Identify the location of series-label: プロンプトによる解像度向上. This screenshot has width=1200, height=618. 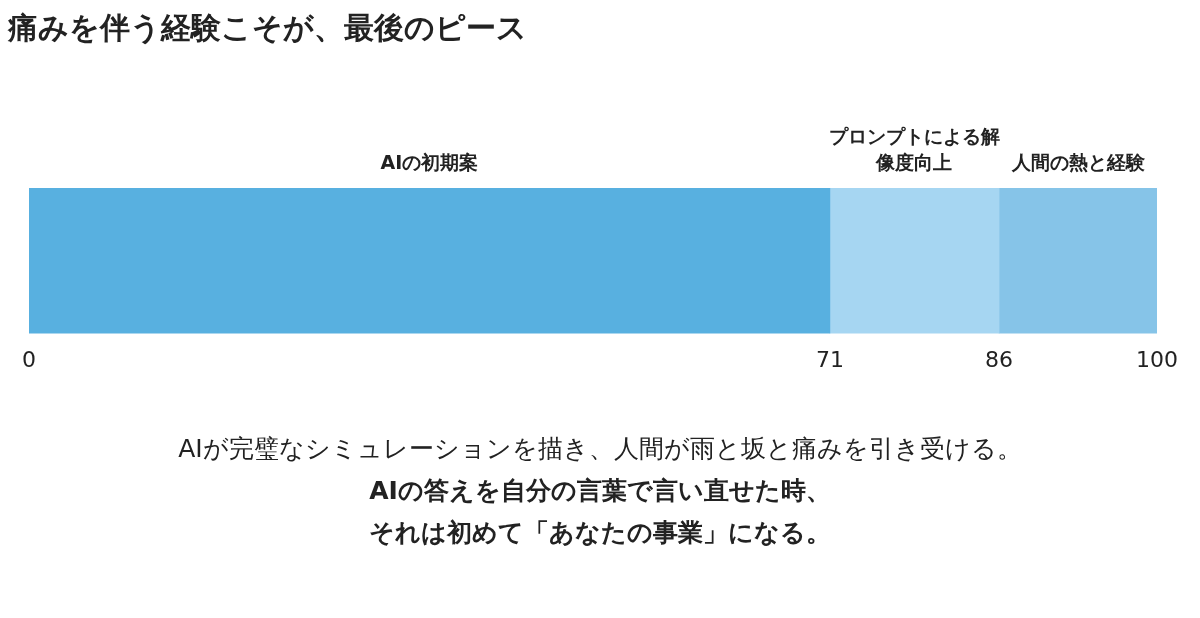
(914, 149).